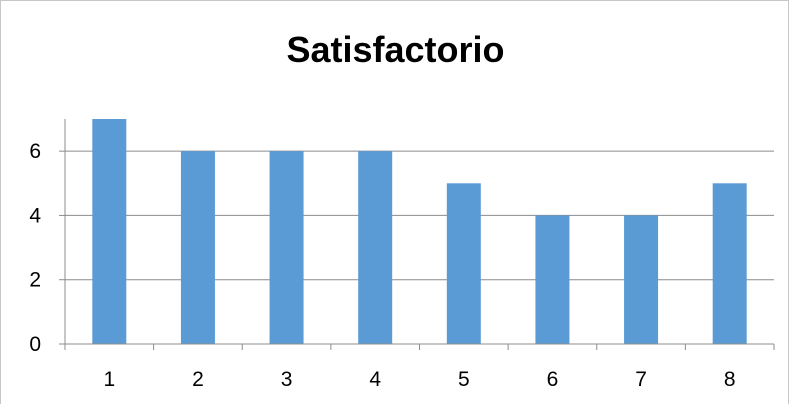 This screenshot has height=406, width=789. Describe the element at coordinates (287, 379) in the screenshot. I see `x-tick-label: 3` at that location.